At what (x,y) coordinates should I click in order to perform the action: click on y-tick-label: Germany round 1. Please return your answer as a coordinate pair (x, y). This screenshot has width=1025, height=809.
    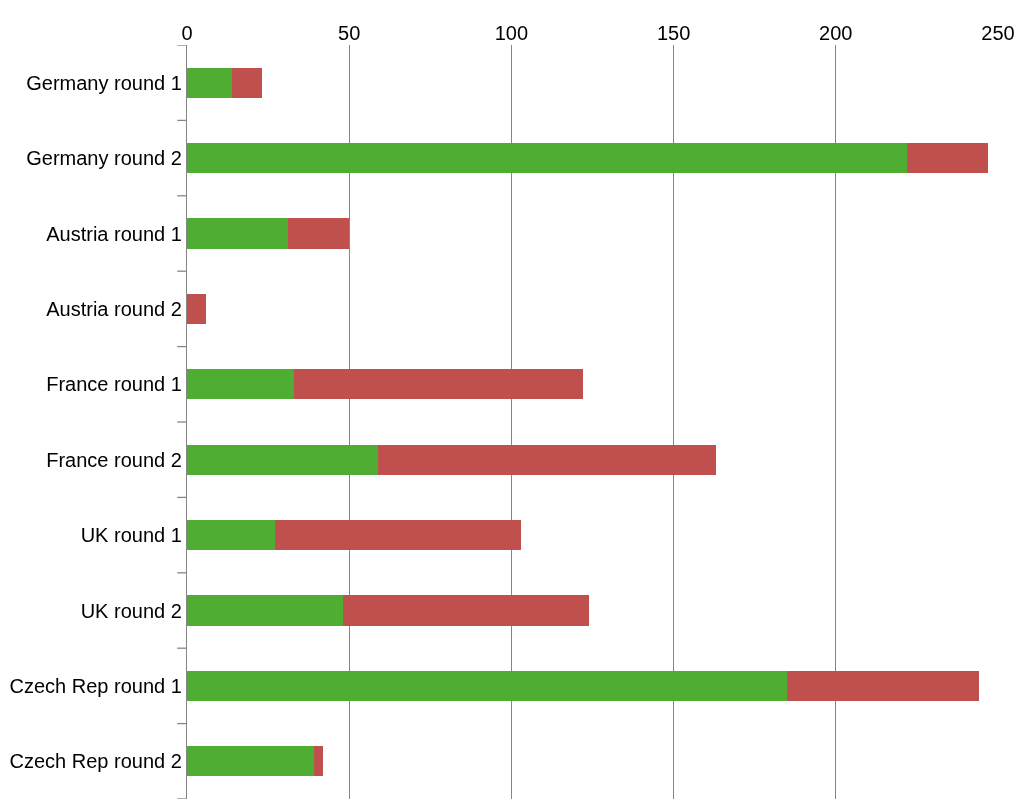
    Looking at the image, I should click on (104, 82).